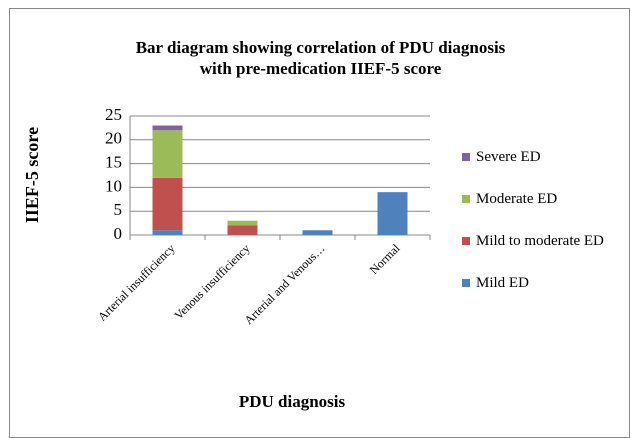  What do you see at coordinates (385, 259) in the screenshot?
I see `x-tick-label: Normal` at bounding box center [385, 259].